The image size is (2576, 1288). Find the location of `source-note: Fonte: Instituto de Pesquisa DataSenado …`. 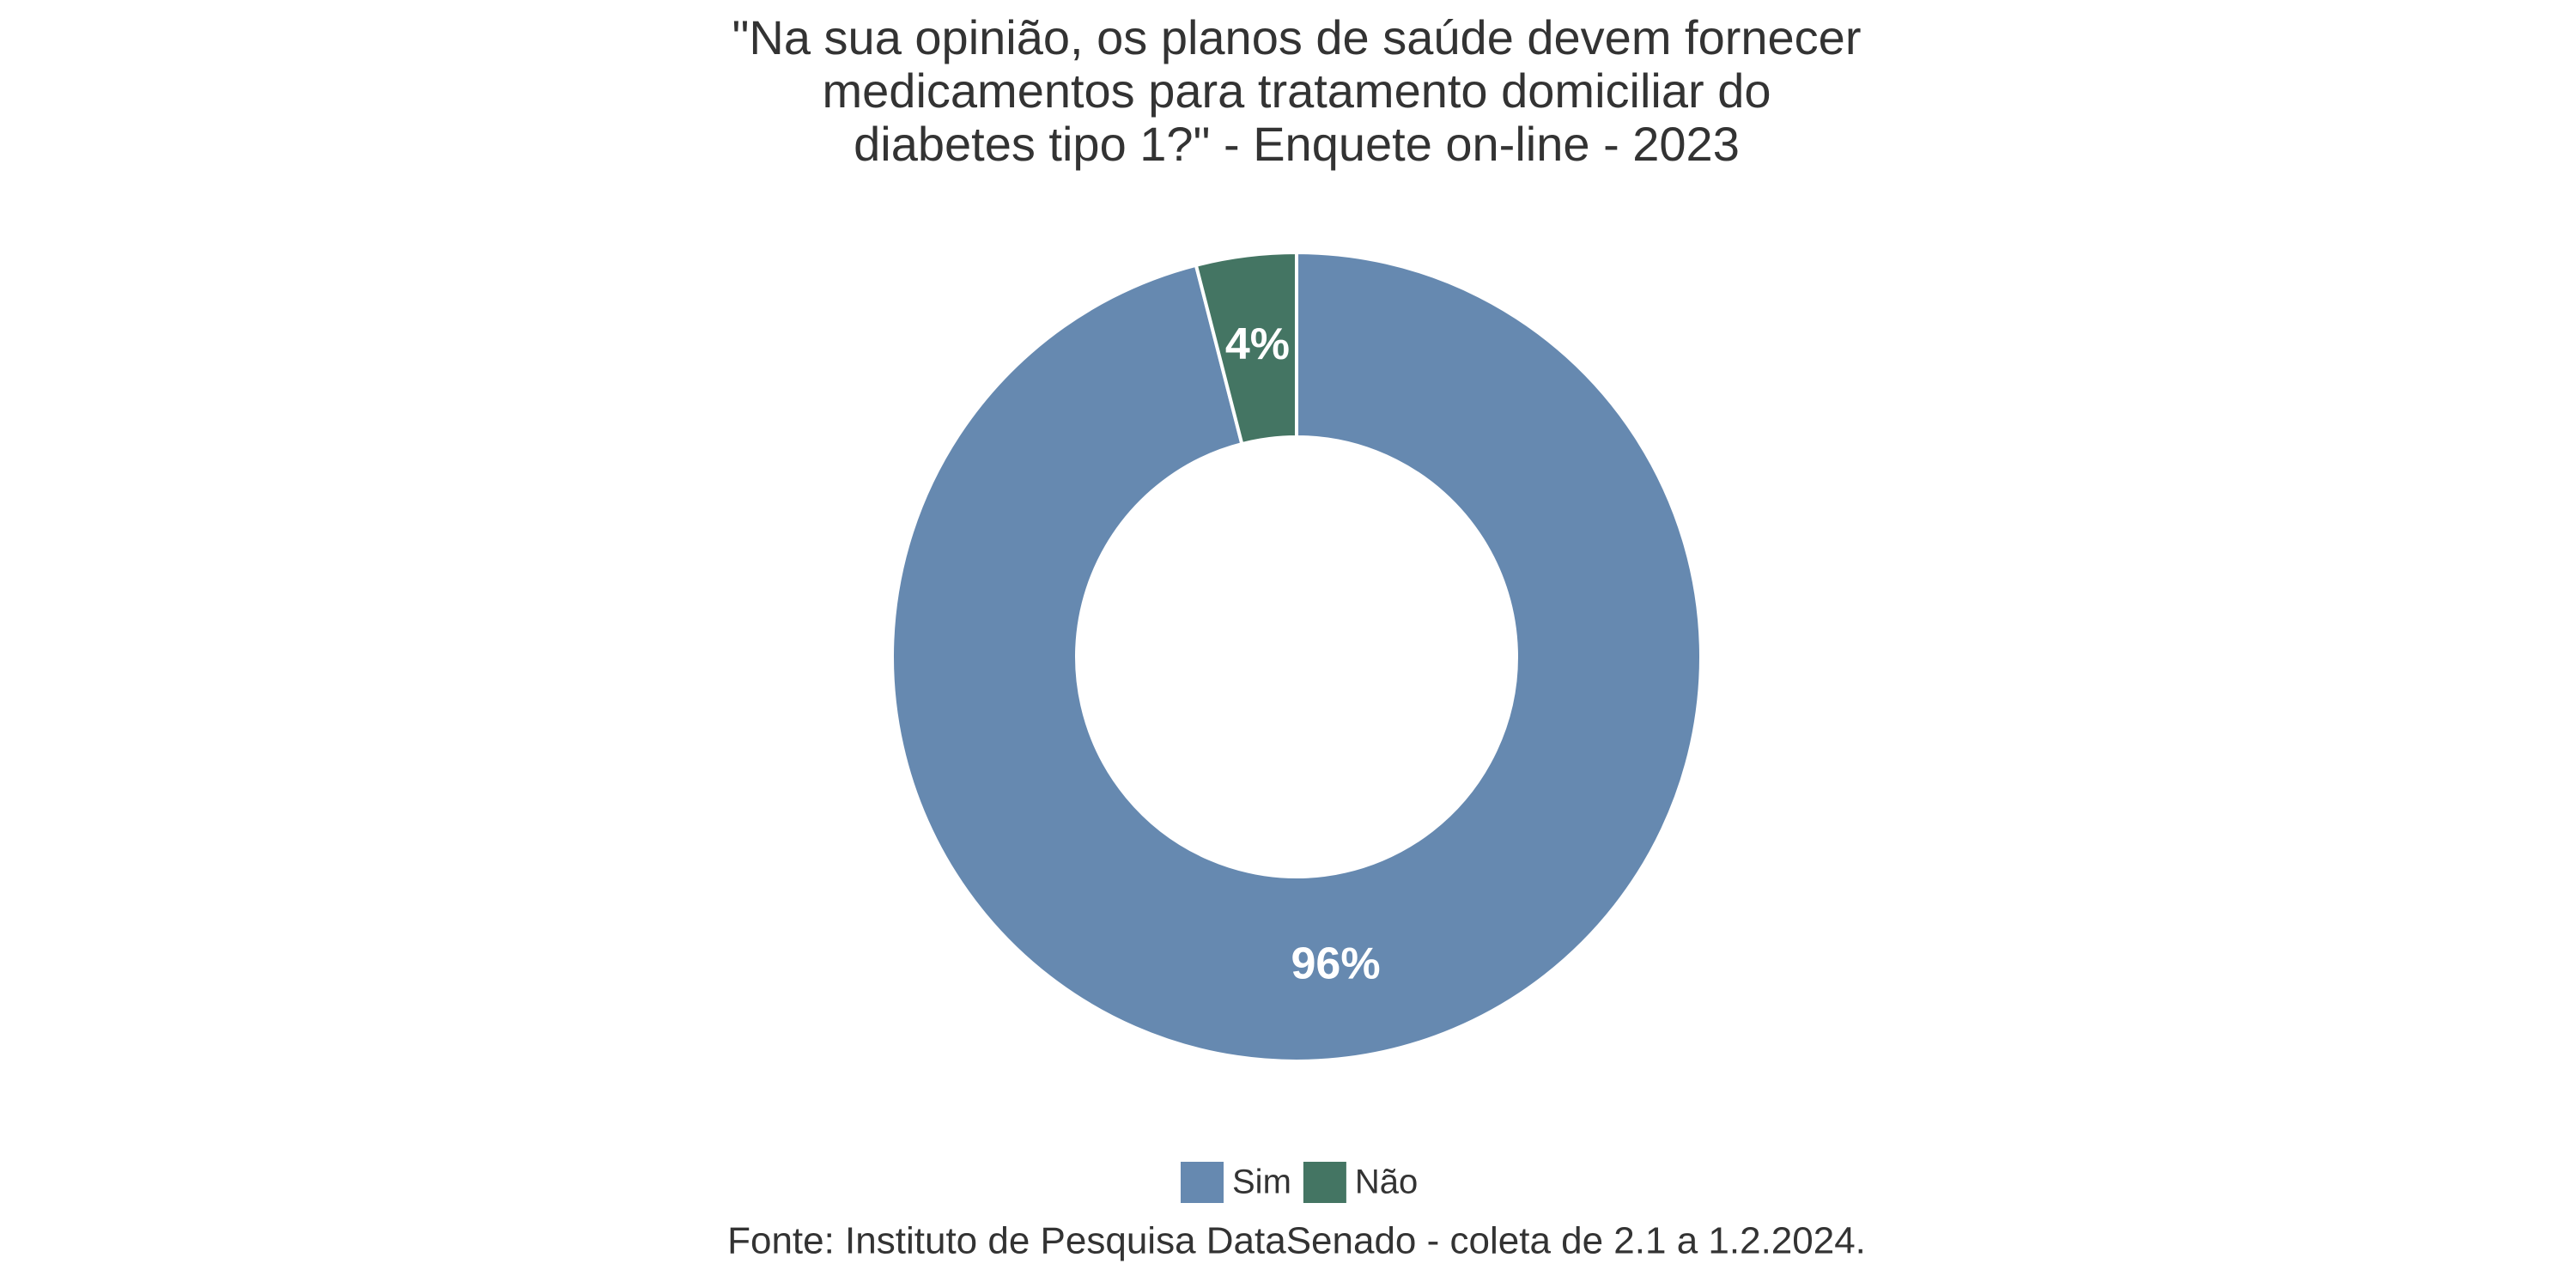

source-note: Fonte: Instituto de Pesquisa DataSenado … is located at coordinates (1297, 1241).